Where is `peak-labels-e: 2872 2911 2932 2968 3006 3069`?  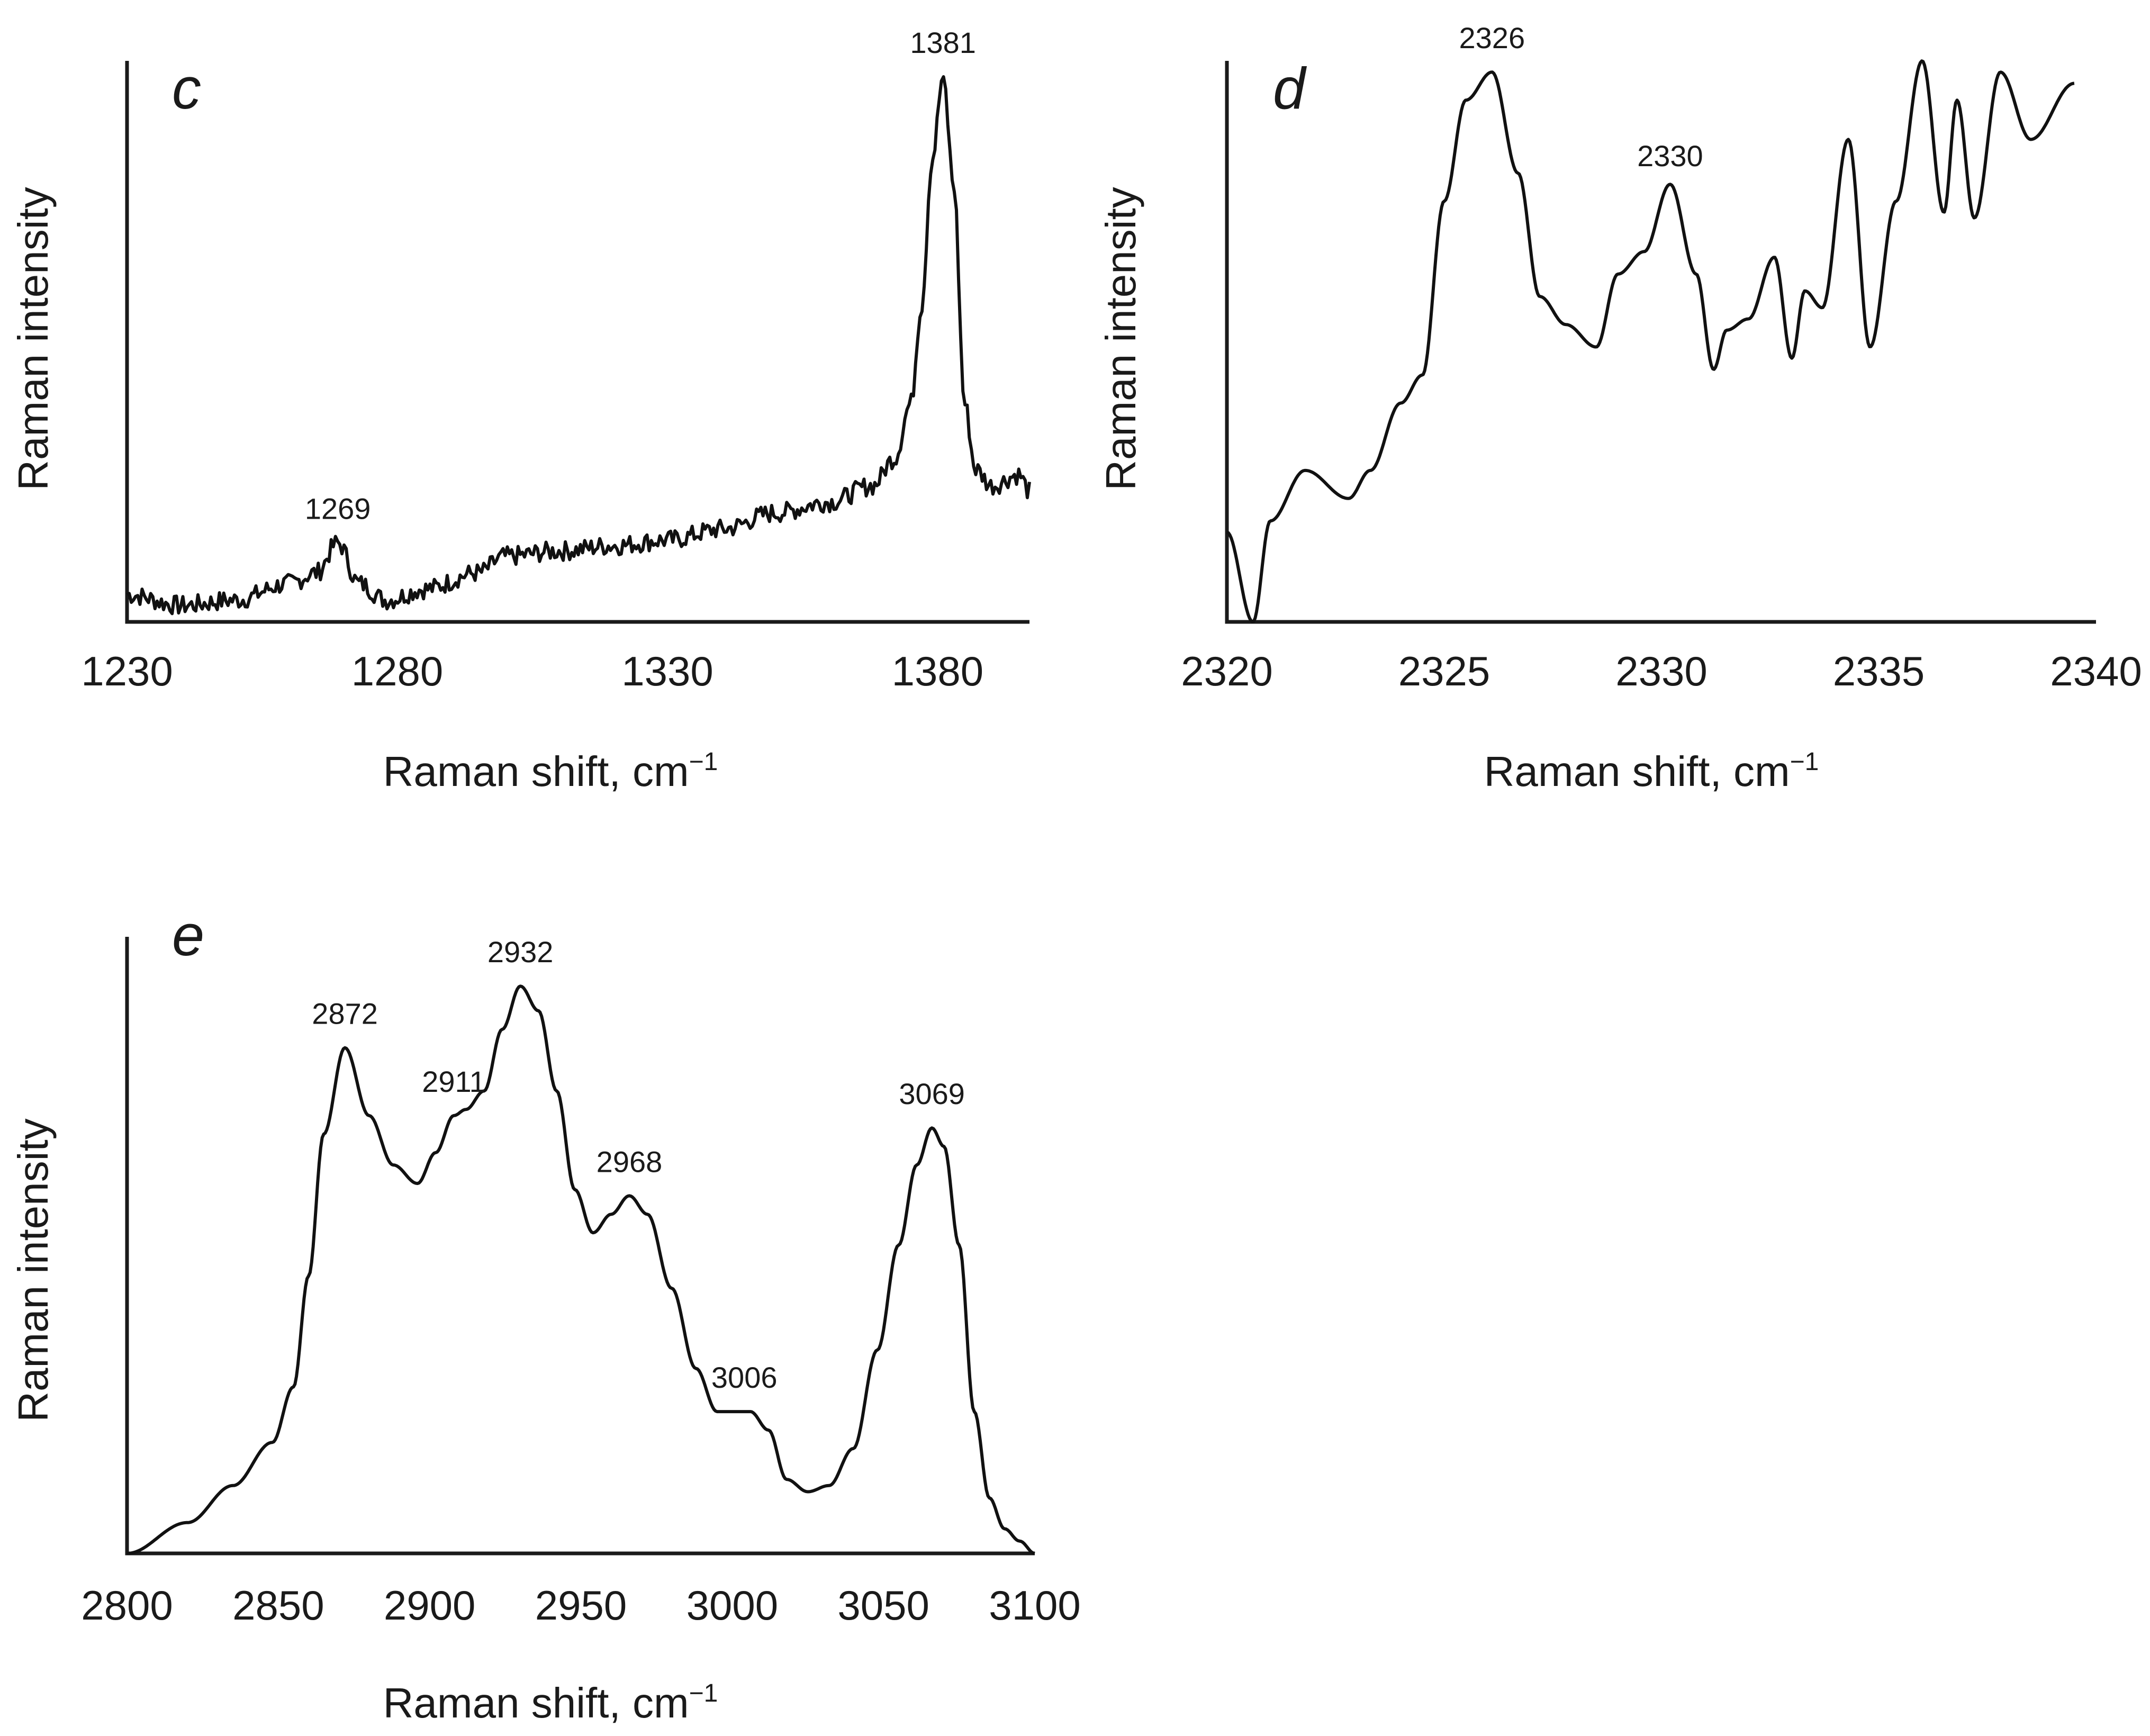 peak-labels-e: 2872 2911 2932 2968 3006 3069 is located at coordinates (638, 1165).